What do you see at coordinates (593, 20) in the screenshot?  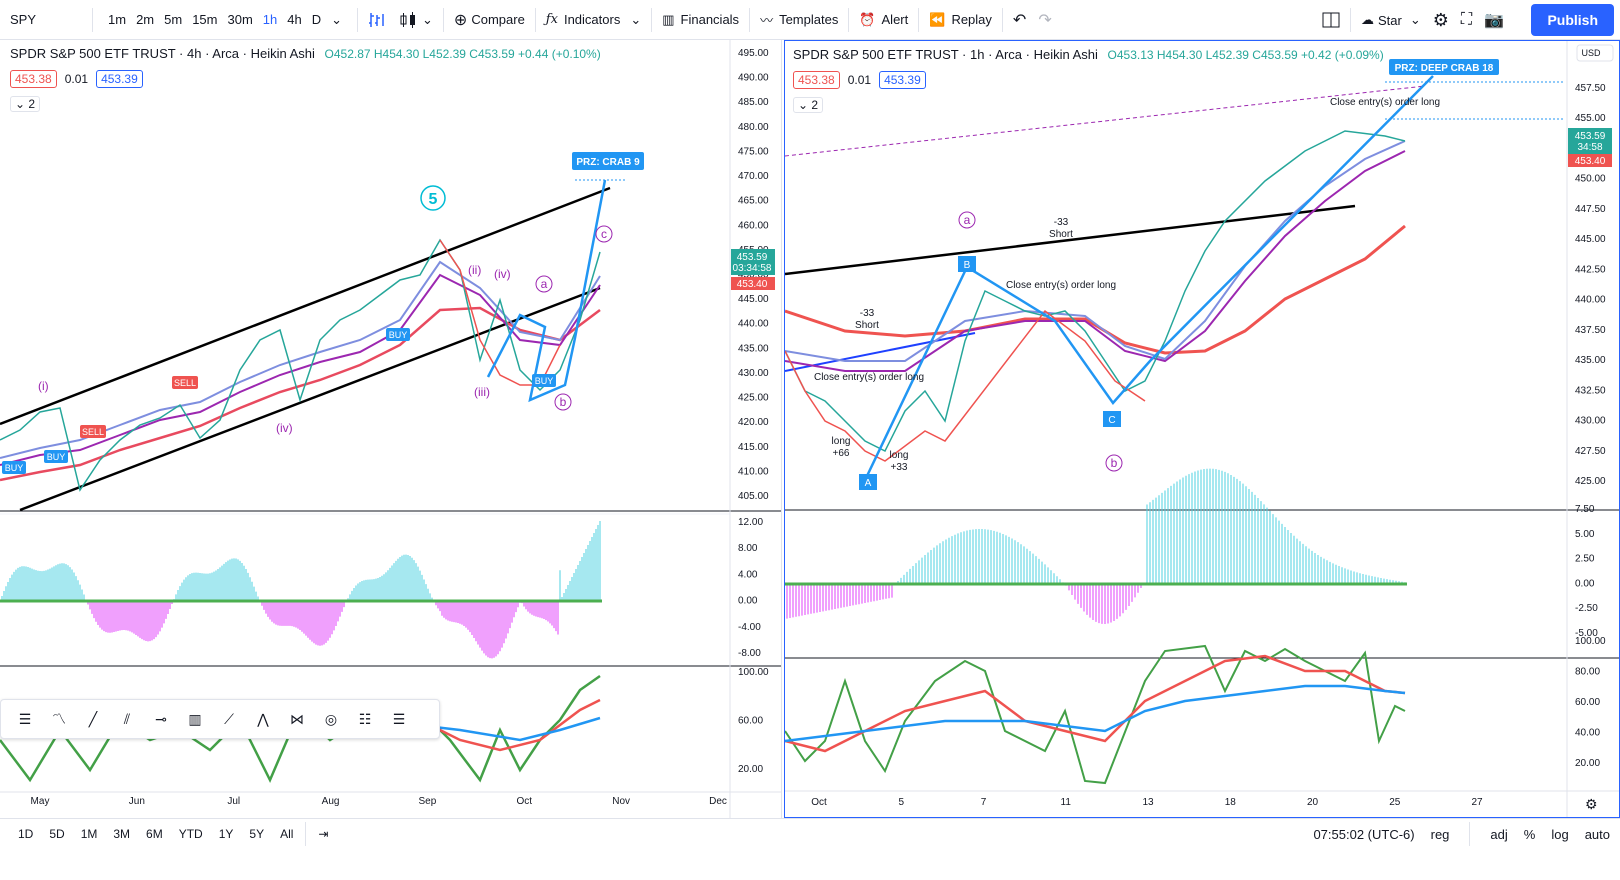 I see `indicators-button: ƒx Indicators ⌄` at bounding box center [593, 20].